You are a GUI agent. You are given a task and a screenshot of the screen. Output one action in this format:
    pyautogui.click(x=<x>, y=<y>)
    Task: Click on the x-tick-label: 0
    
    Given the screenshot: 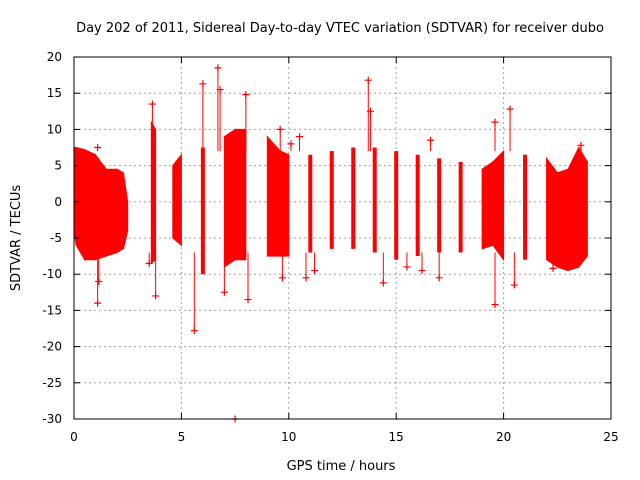 What is the action you would take?
    pyautogui.click(x=74, y=437)
    